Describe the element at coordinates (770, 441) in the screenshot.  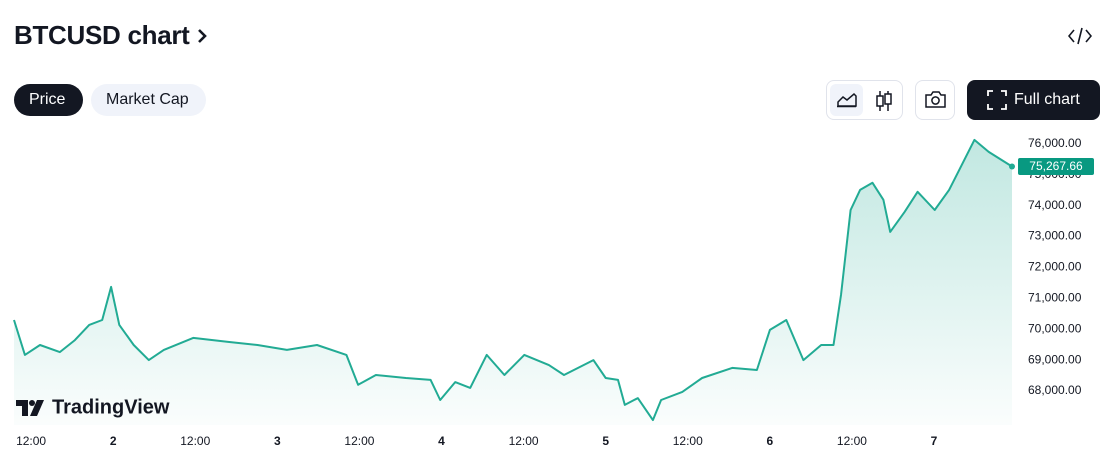
I see `x-tick-label: 6` at that location.